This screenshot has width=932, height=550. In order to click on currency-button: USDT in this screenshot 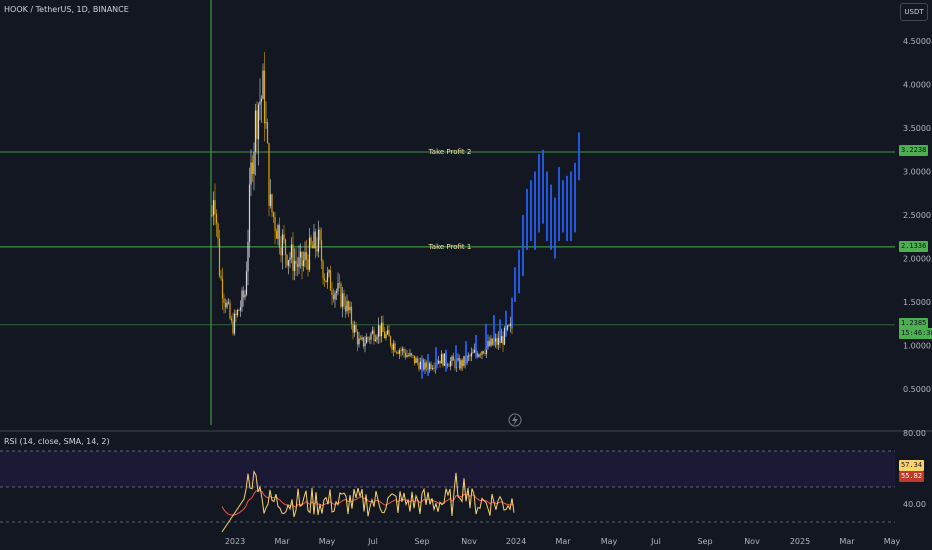, I will do `click(914, 12)`.